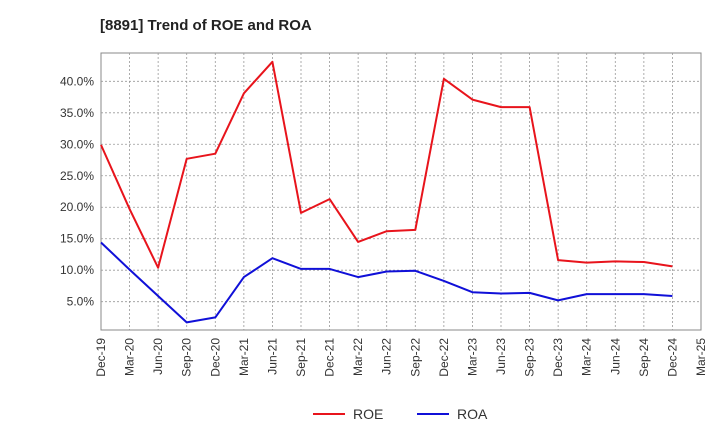  Describe the element at coordinates (472, 357) in the screenshot. I see `x-tick-label: Mar-23` at that location.